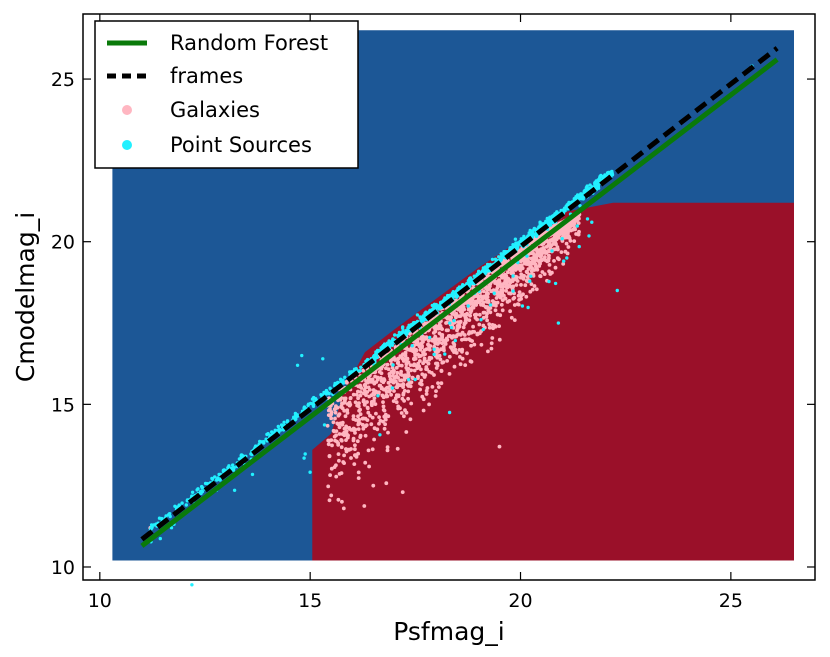 The width and height of the screenshot is (830, 657). What do you see at coordinates (310, 601) in the screenshot?
I see `x-tick-label: 15` at bounding box center [310, 601].